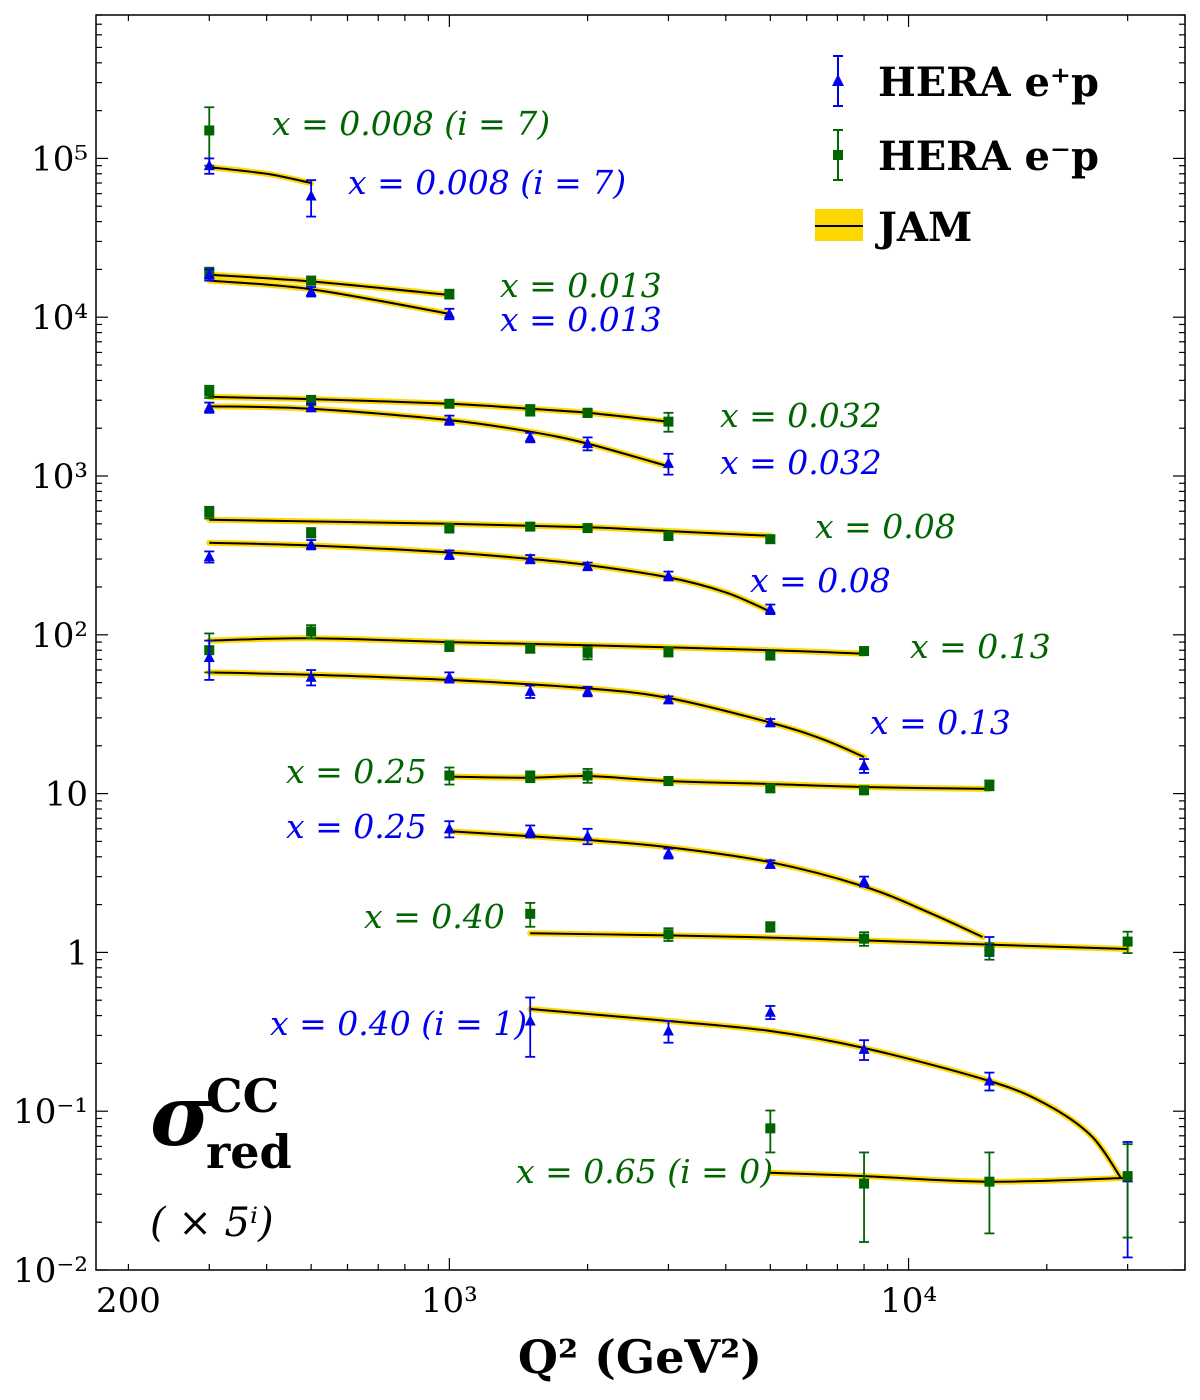 The image size is (1200, 1400). I want to click on x-axis-title: Q² (GeV²), so click(640, 1357).